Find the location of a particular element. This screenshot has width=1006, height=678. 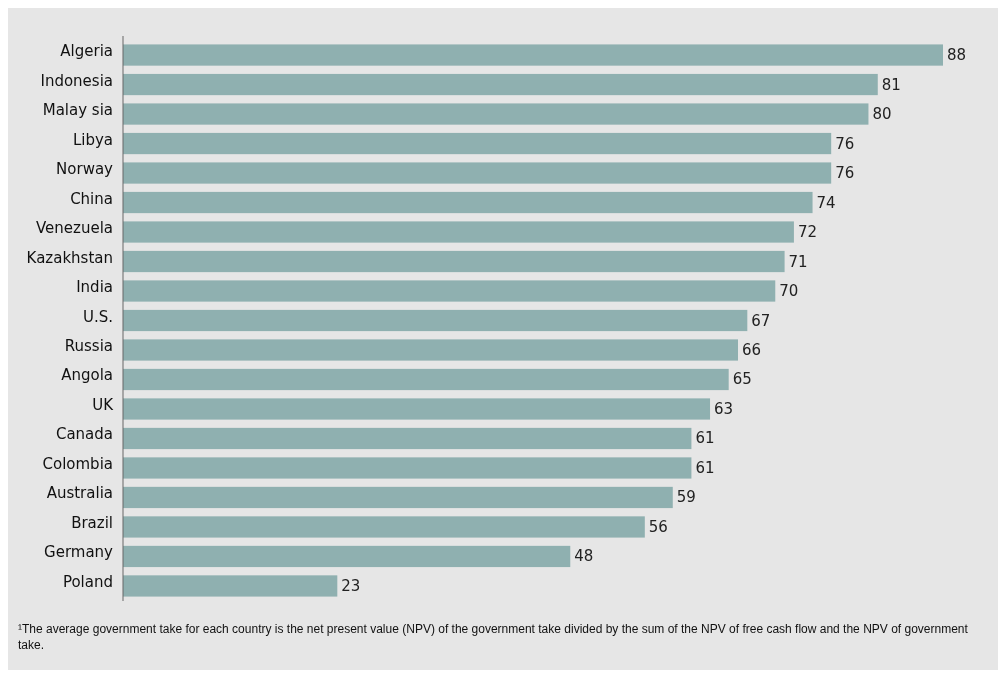

y-tick-label: Indonesia is located at coordinates (76, 80).